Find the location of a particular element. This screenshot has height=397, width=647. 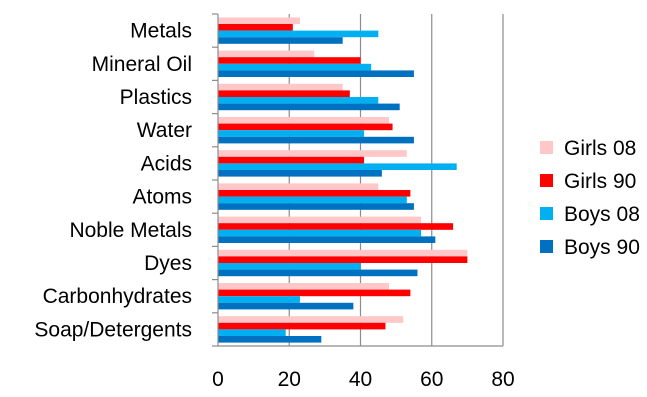

category-label-water: Water is located at coordinates (164, 130).